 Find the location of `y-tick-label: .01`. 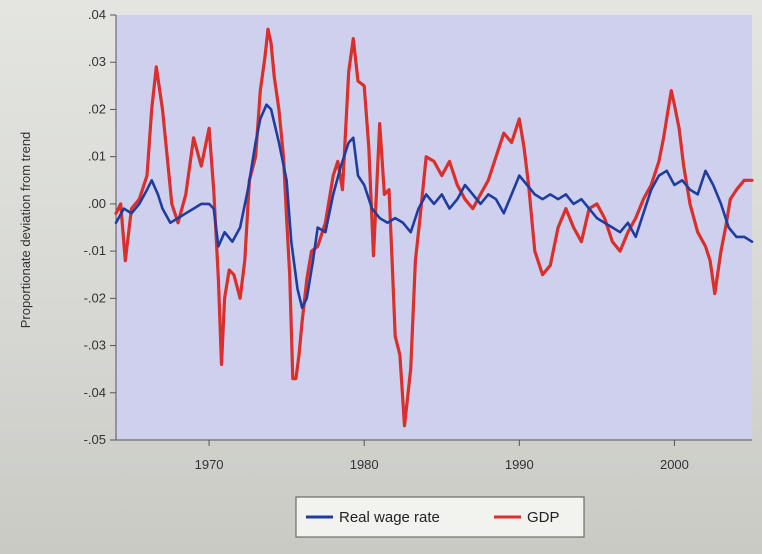

y-tick-label: .01 is located at coordinates (97, 156).